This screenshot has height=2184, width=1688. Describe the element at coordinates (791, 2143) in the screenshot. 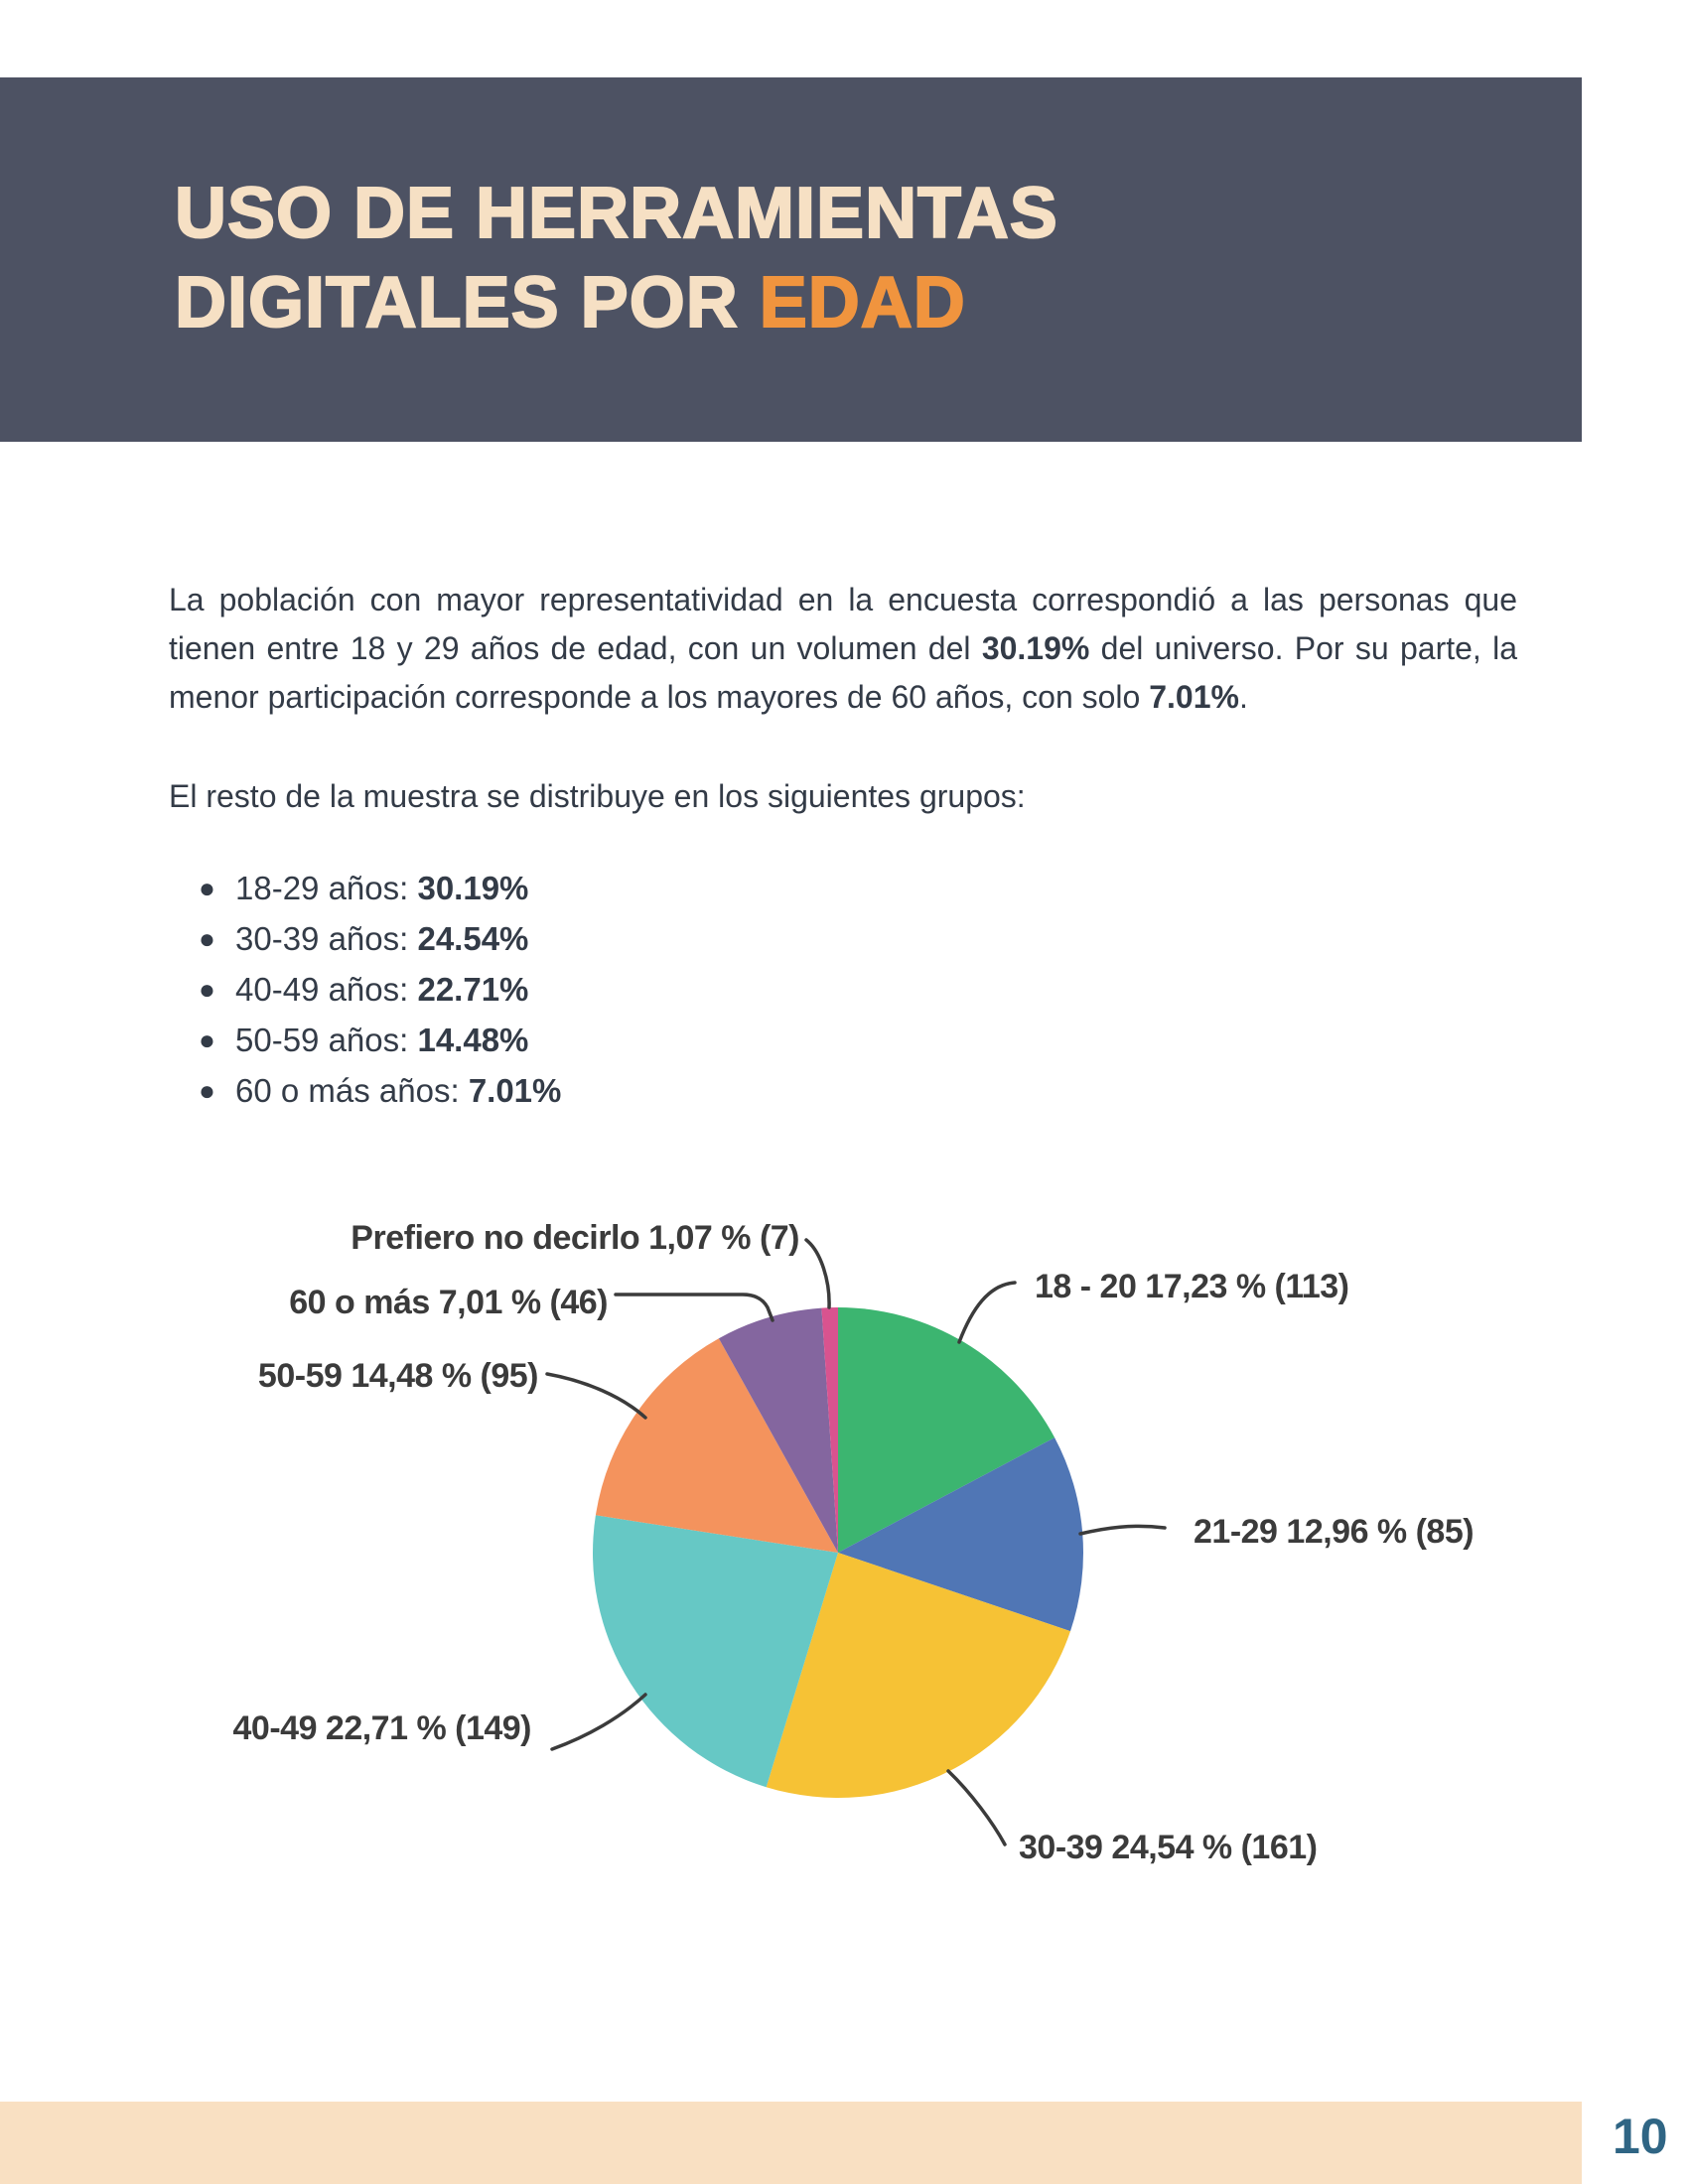

I see `footer-bar` at that location.